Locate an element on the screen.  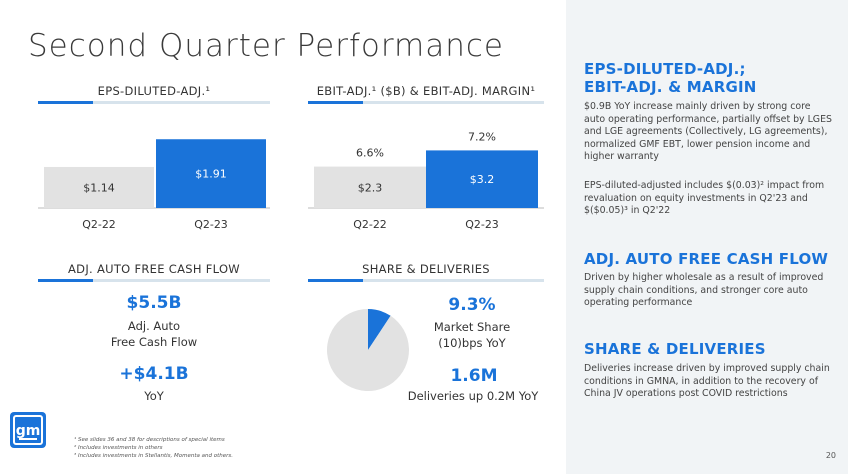
ebit-value-label: $2.3 is located at coordinates (370, 187).